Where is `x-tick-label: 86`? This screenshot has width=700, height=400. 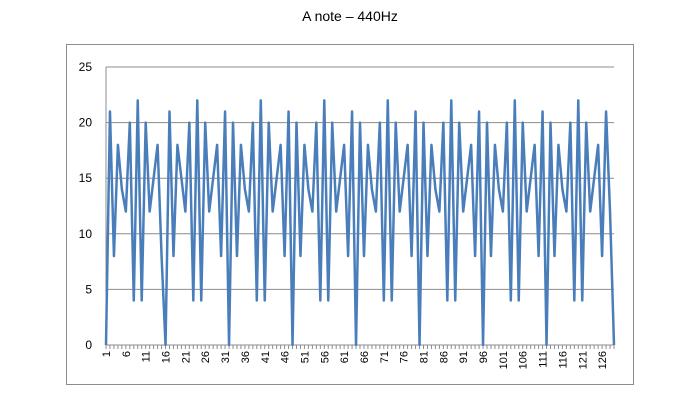 x-tick-label: 86 is located at coordinates (444, 357).